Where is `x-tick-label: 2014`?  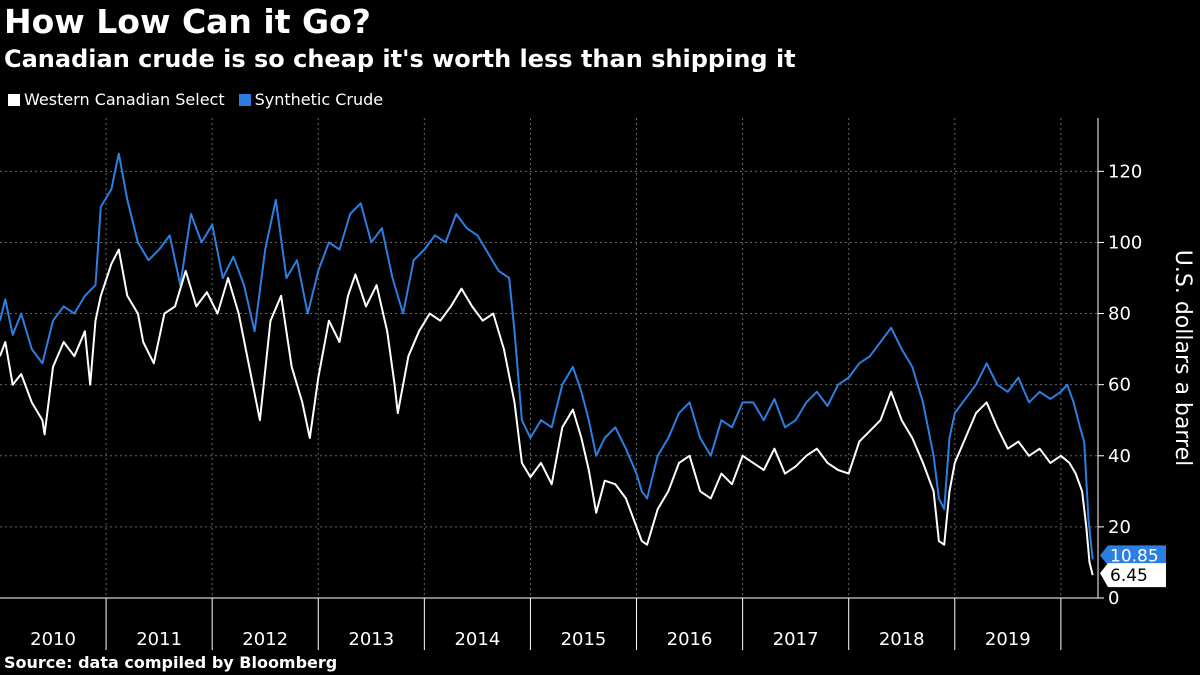 x-tick-label: 2014 is located at coordinates (477, 639).